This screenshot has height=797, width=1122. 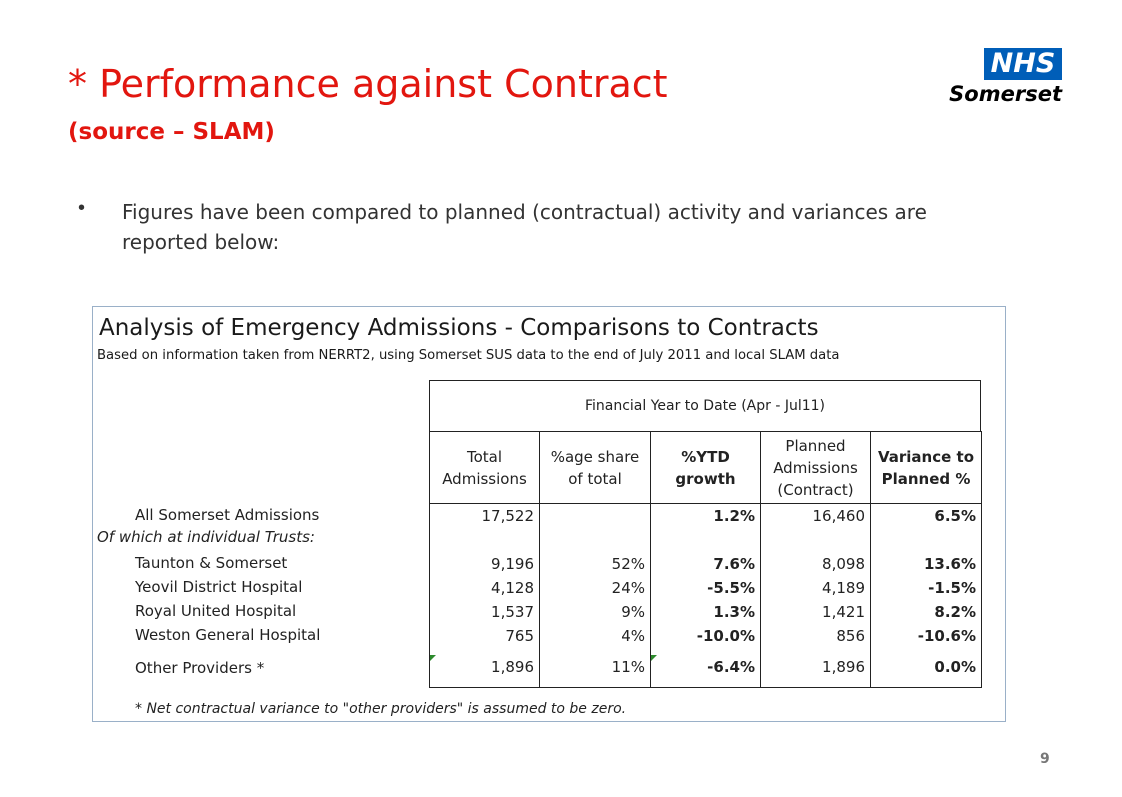 I want to click on cell-planned: 1,421, so click(x=815, y=611).